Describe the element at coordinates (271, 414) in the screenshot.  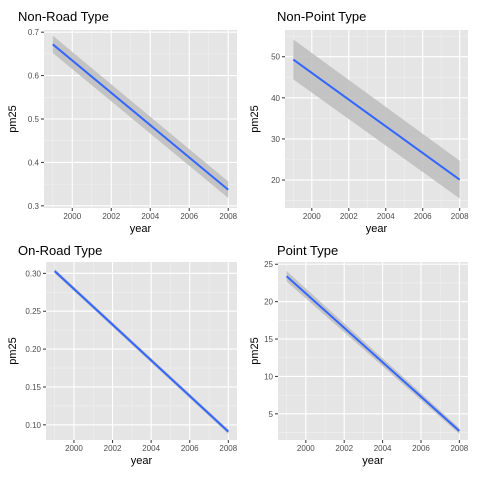
I see `y-tick-label: 5` at that location.